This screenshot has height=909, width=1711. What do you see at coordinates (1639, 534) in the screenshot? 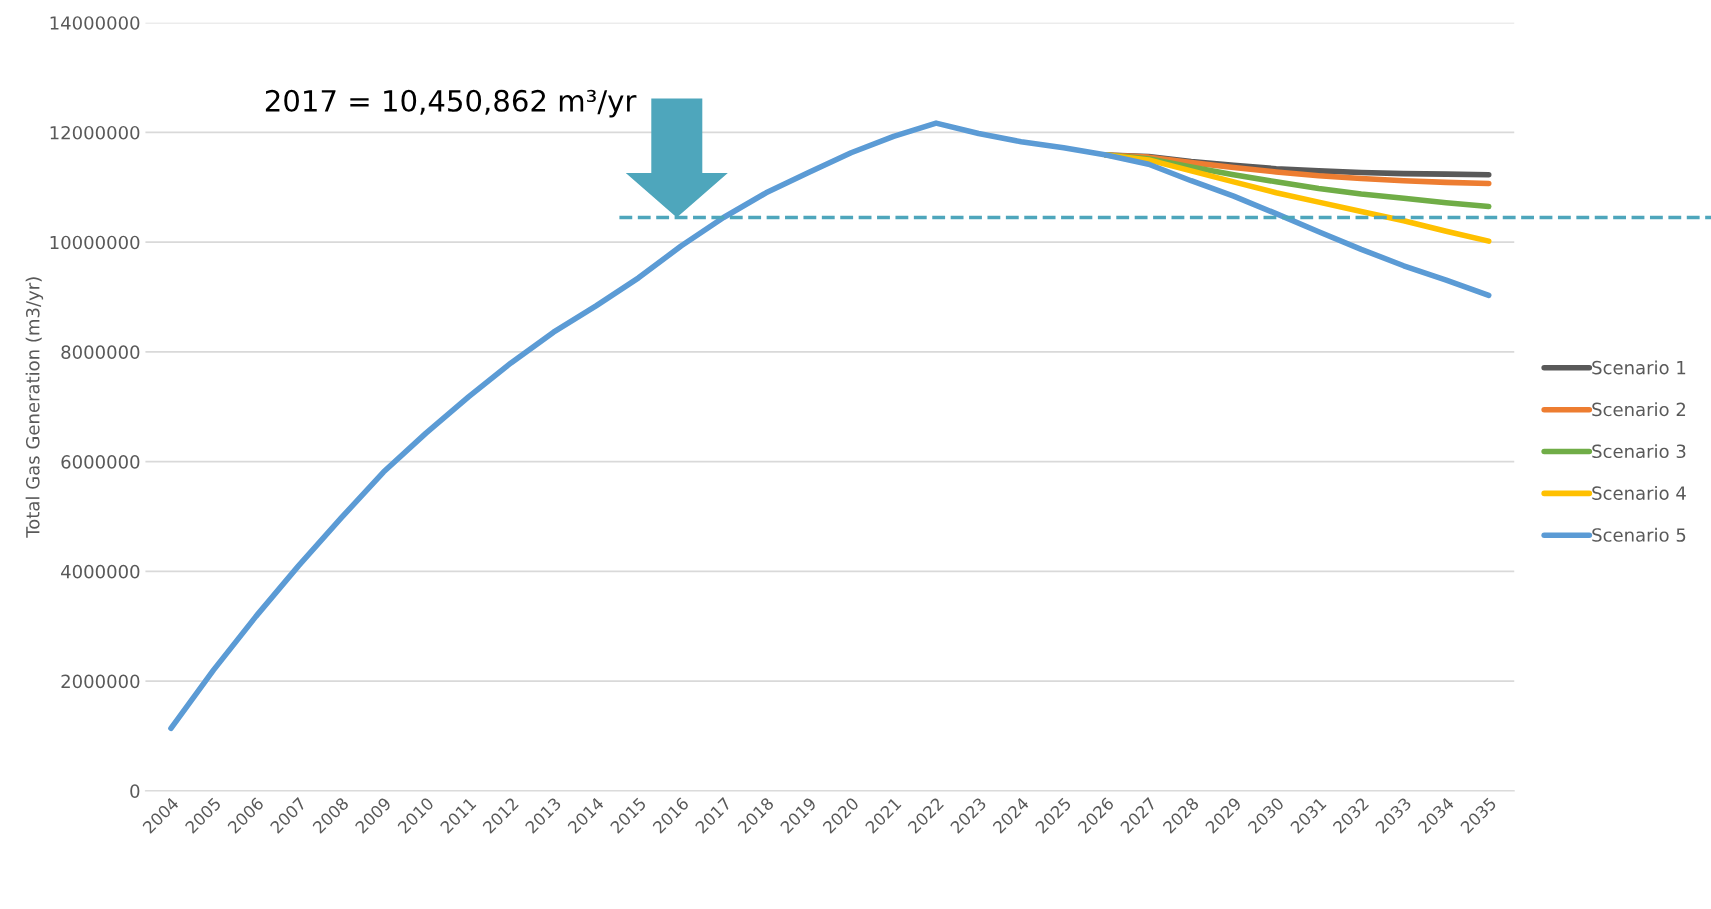
I see `legend-label: Scenario 5` at bounding box center [1639, 534].